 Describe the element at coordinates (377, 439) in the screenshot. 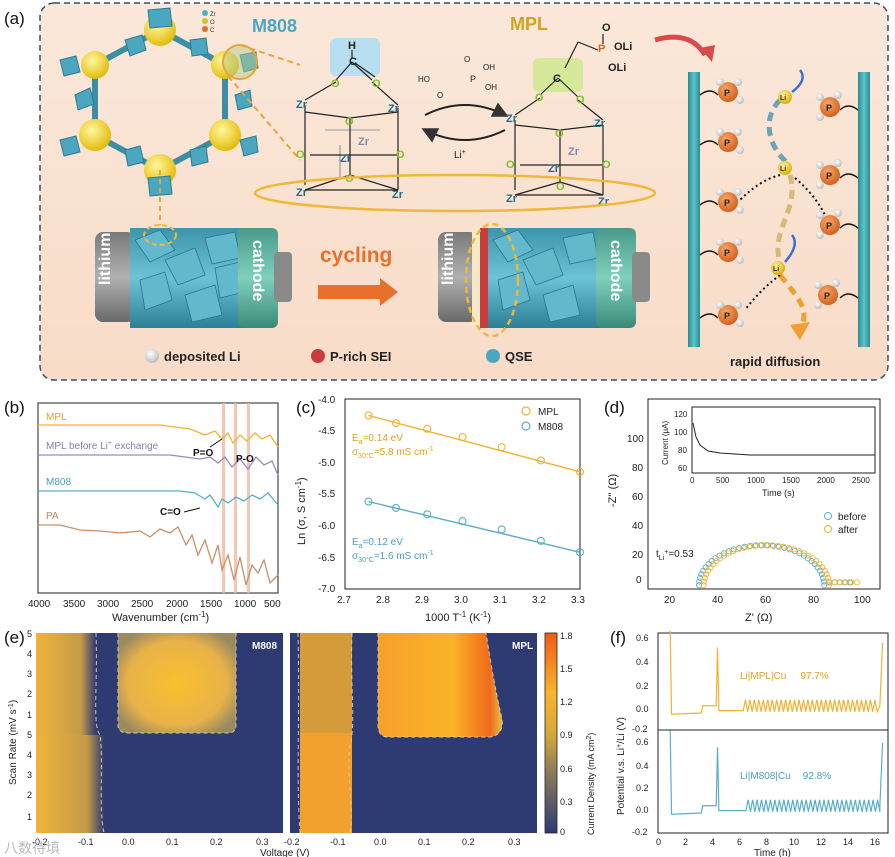

I see `mpl-ea-text: Ea=0.14 eV` at that location.